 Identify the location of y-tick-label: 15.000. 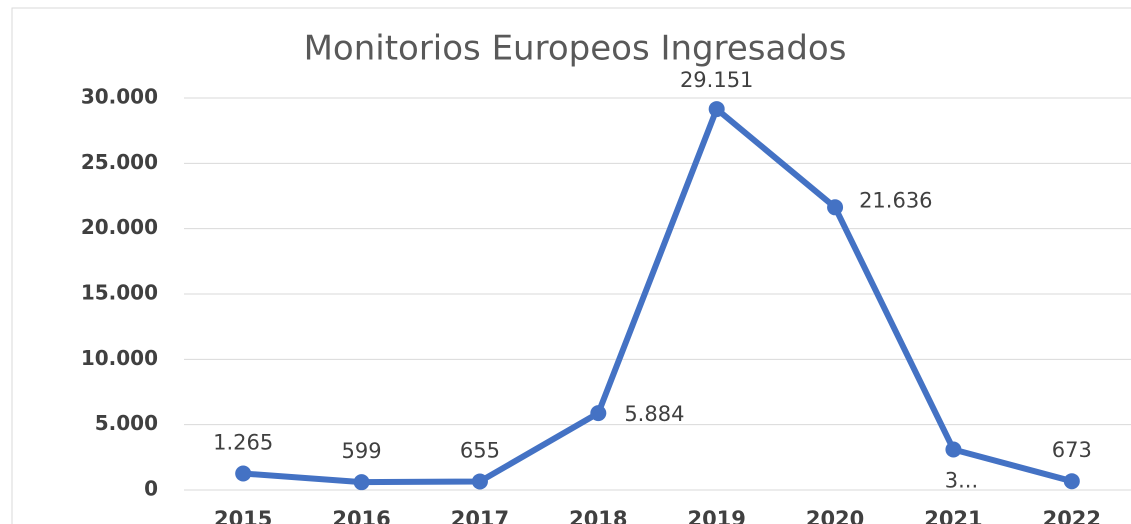
(119, 293).